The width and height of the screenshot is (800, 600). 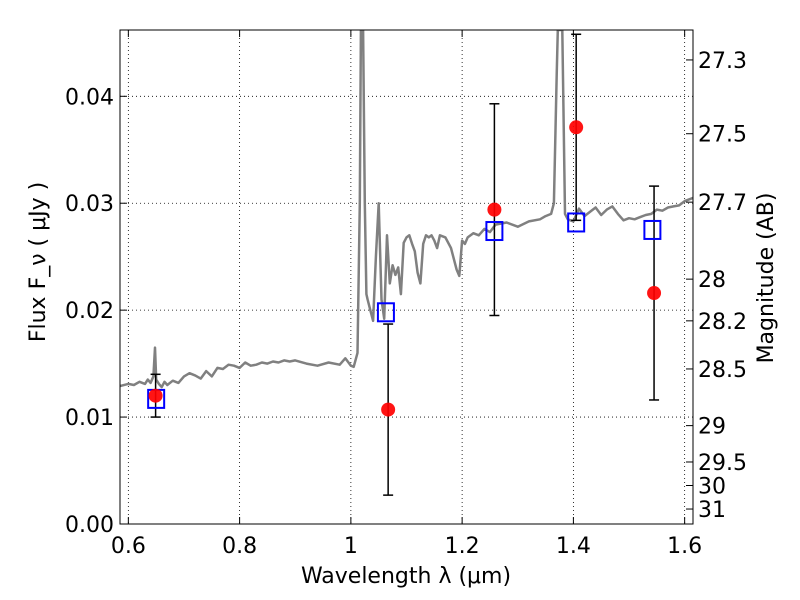 What do you see at coordinates (89, 204) in the screenshot?
I see `y-tick-label: 0.03` at bounding box center [89, 204].